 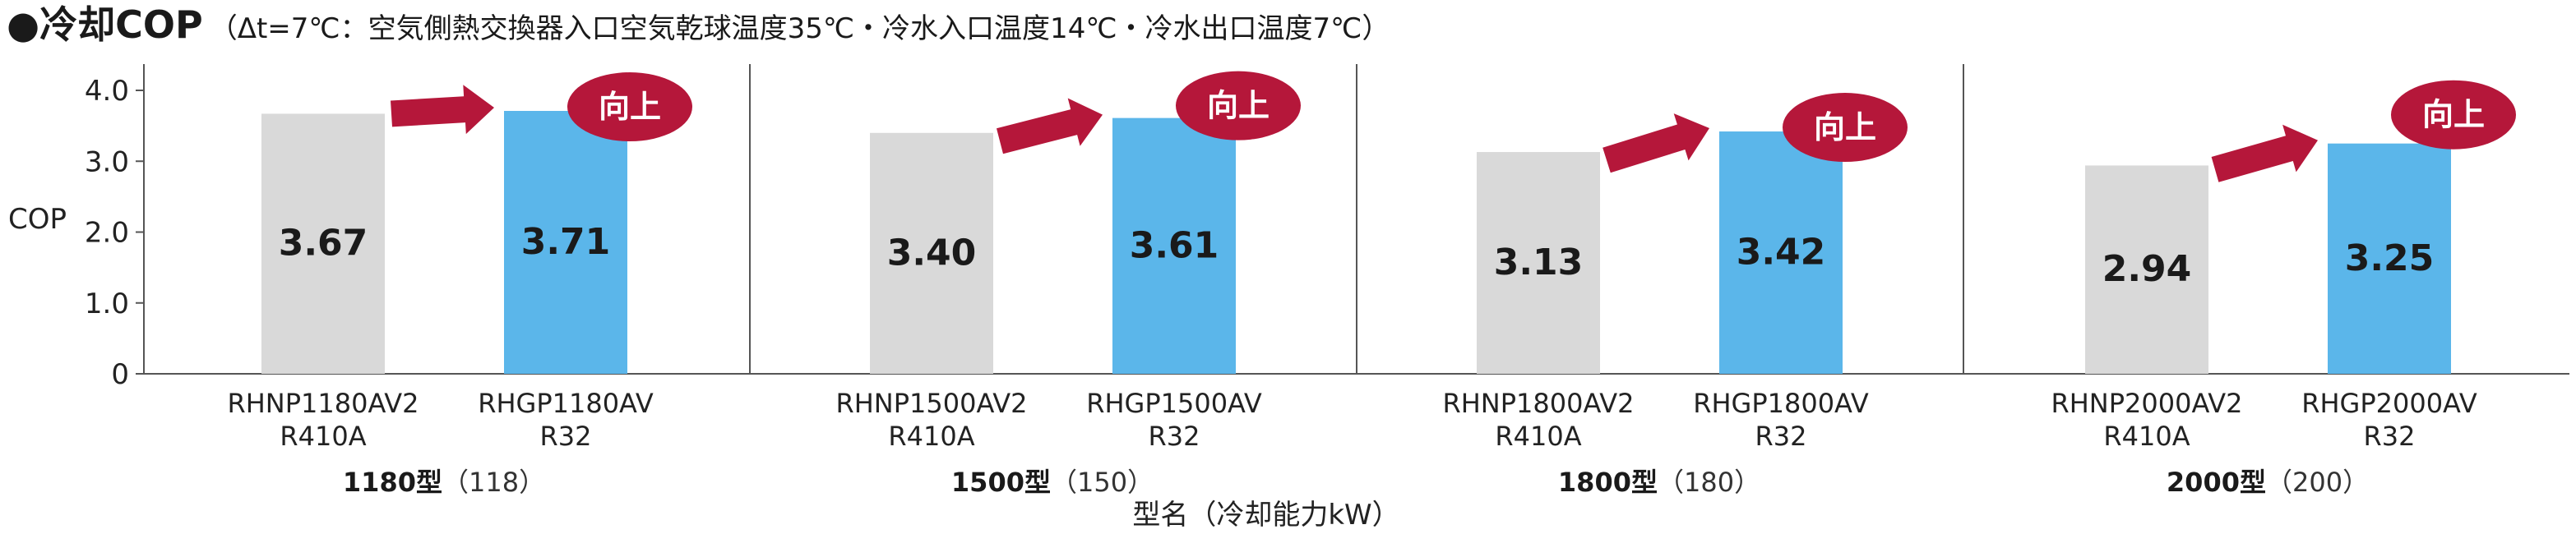 I want to click on bar-value-label: 3.71, so click(x=566, y=242).